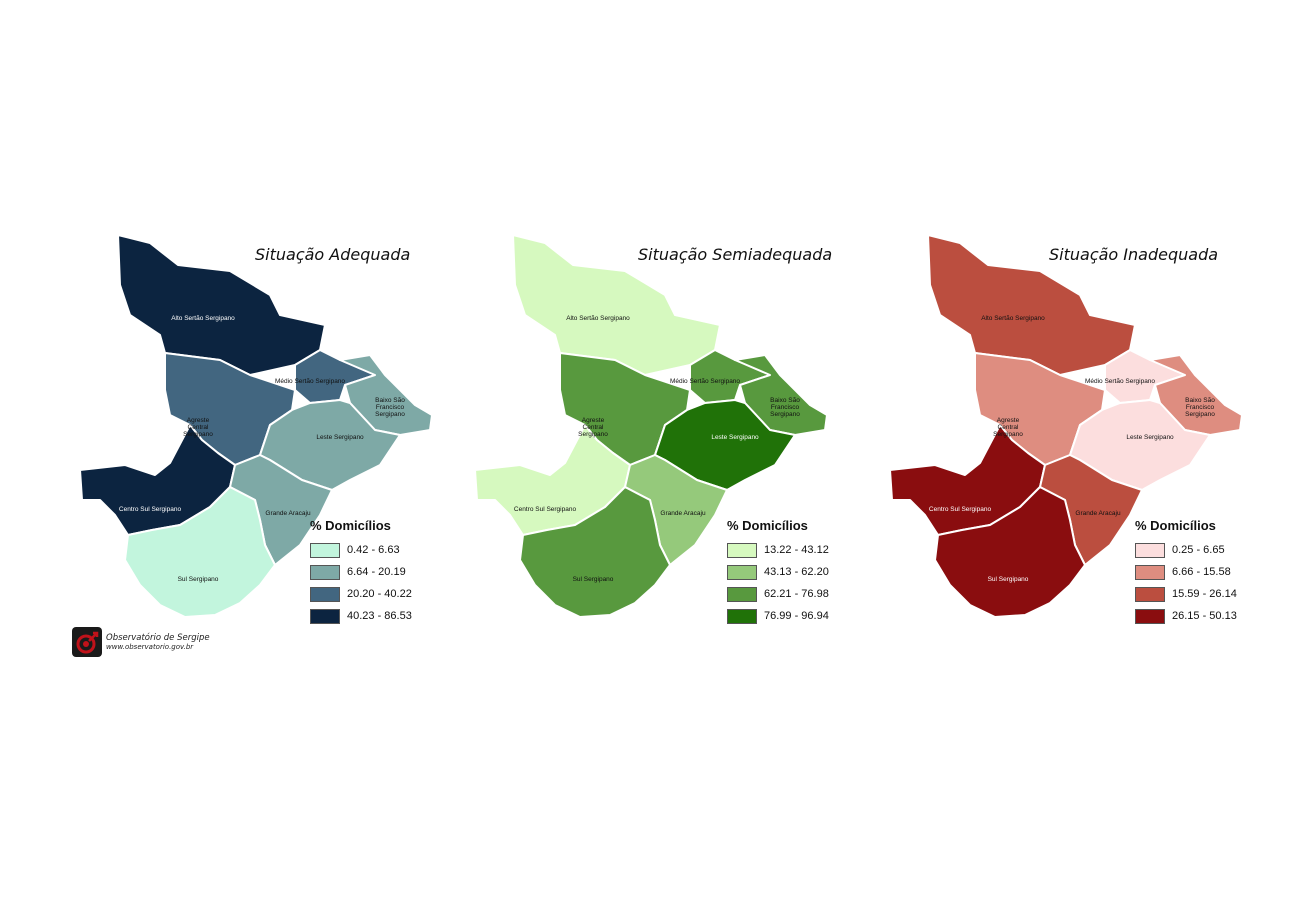 The width and height of the screenshot is (1299, 918). I want to click on legend-label: 62.21 - 76.98, so click(796, 594).